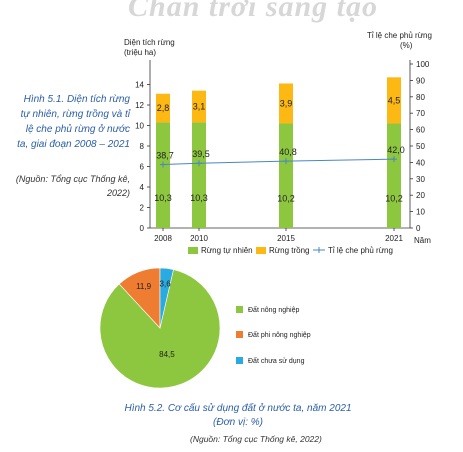 The height and width of the screenshot is (452, 463). Describe the element at coordinates (420, 97) in the screenshot. I see `right-tick-label: 80` at that location.